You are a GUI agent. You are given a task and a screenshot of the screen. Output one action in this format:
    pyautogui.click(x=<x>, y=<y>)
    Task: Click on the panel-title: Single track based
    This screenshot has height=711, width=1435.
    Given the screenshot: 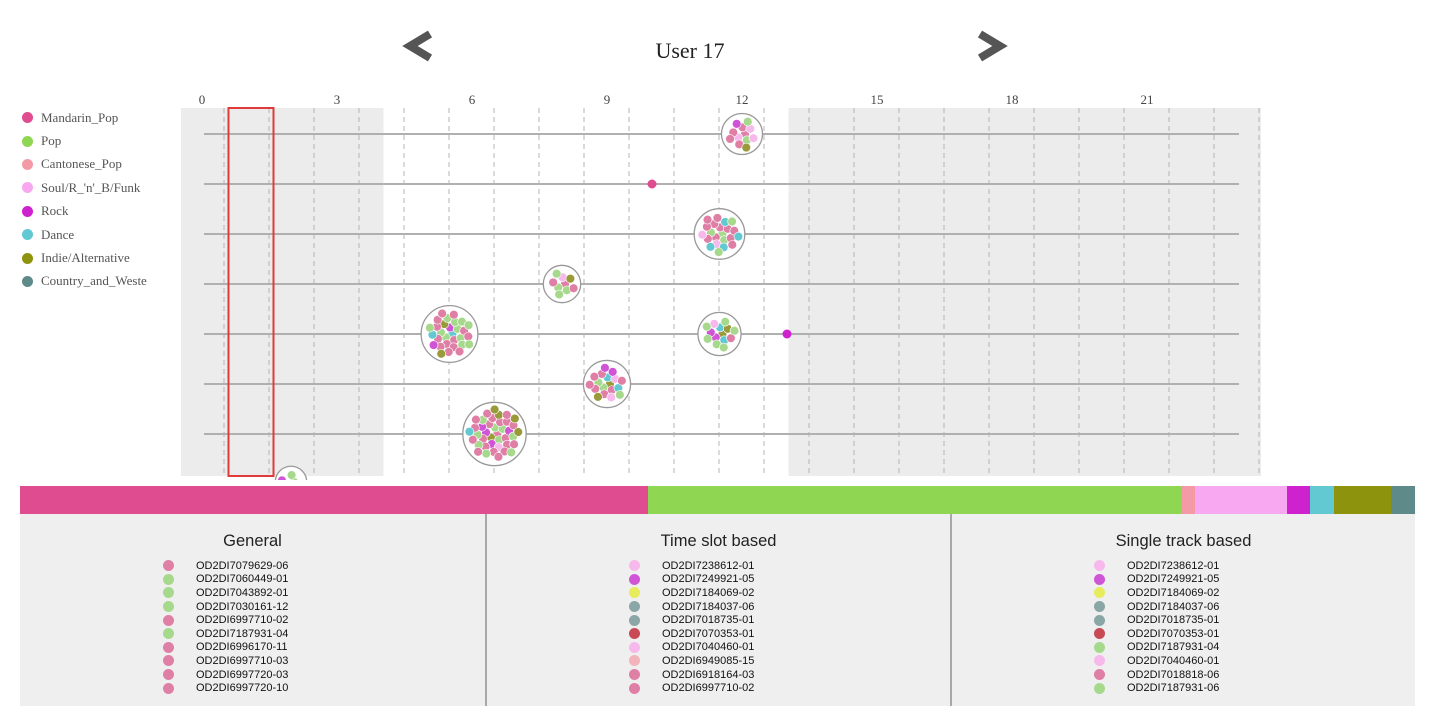 What is the action you would take?
    pyautogui.click(x=1183, y=541)
    